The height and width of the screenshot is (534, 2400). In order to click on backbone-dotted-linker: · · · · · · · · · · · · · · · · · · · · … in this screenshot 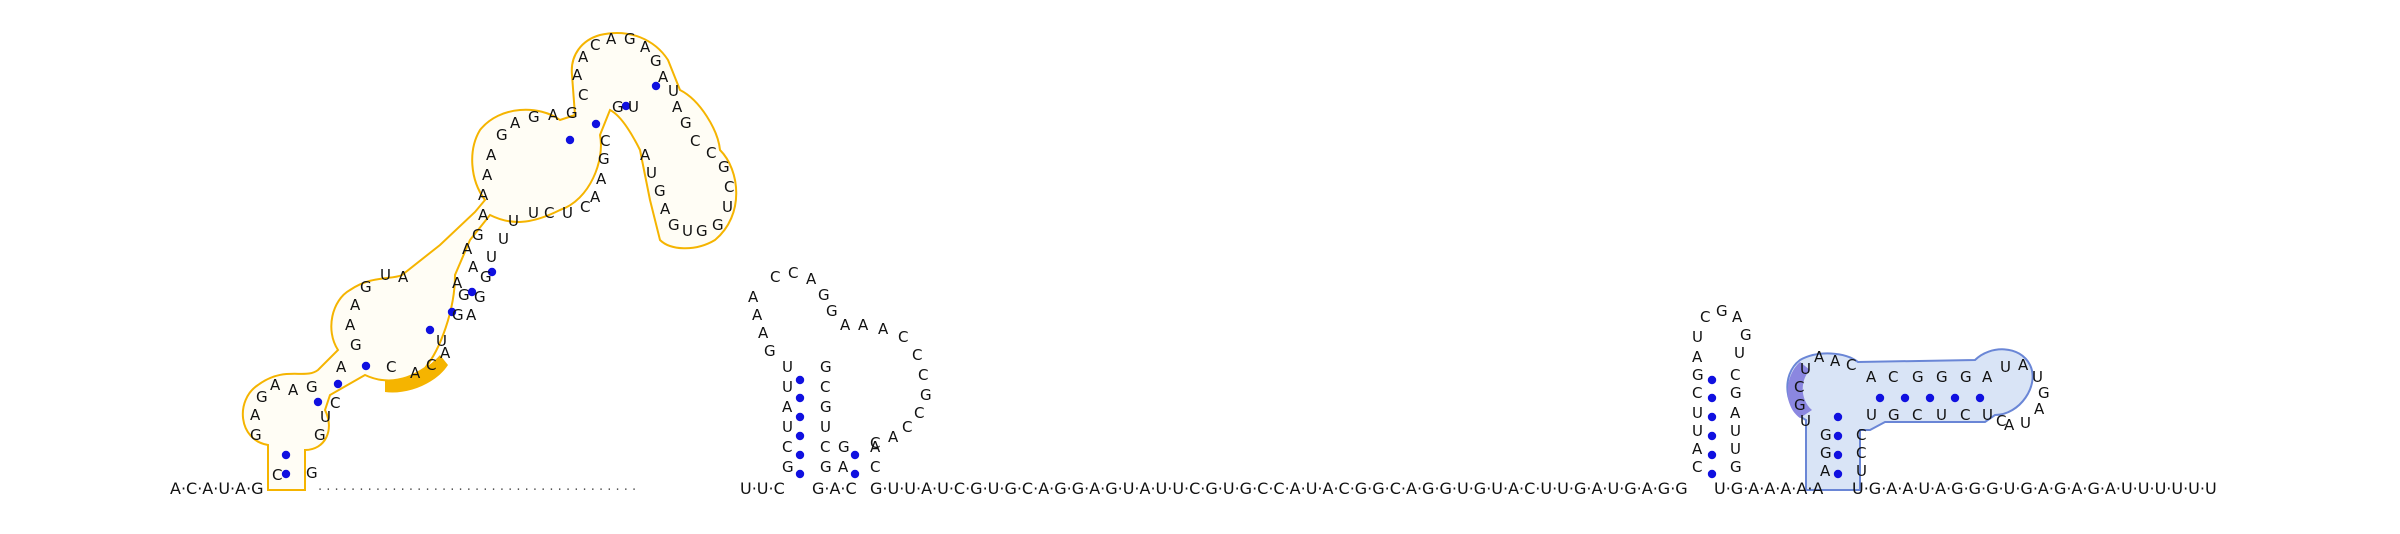, I will do `click(477, 490)`.